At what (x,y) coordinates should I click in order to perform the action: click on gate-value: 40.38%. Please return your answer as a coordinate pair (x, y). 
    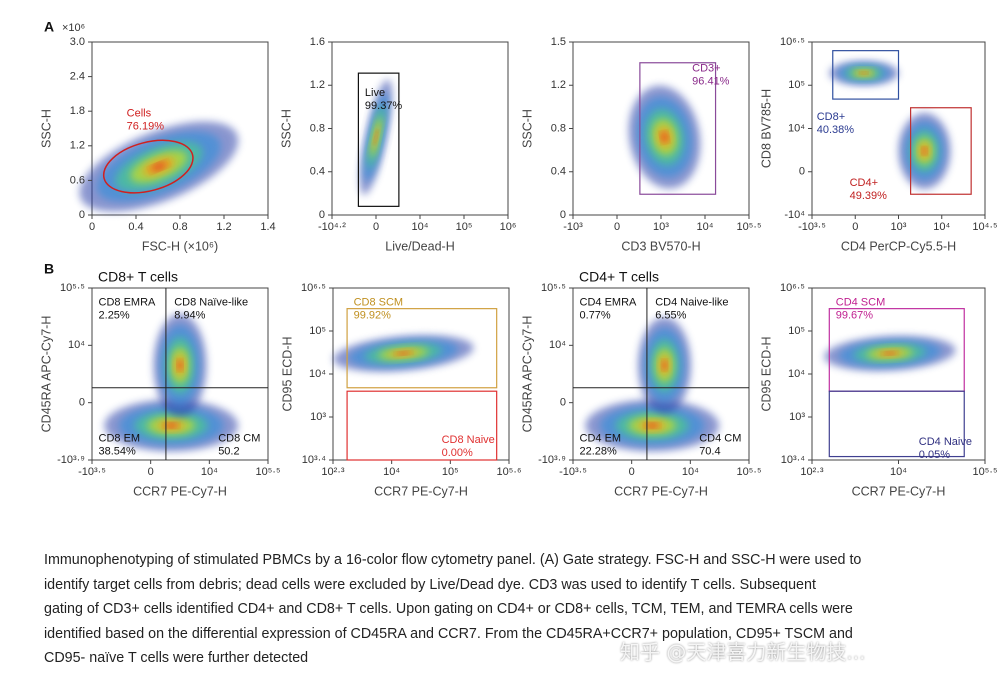
    Looking at the image, I should click on (836, 130).